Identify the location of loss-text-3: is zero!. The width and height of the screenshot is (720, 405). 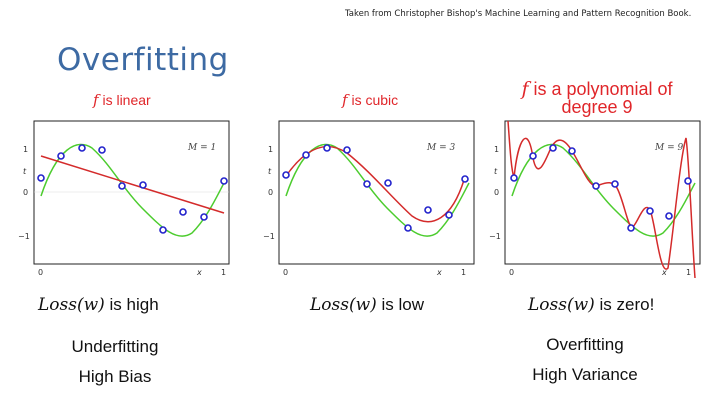
(624, 304).